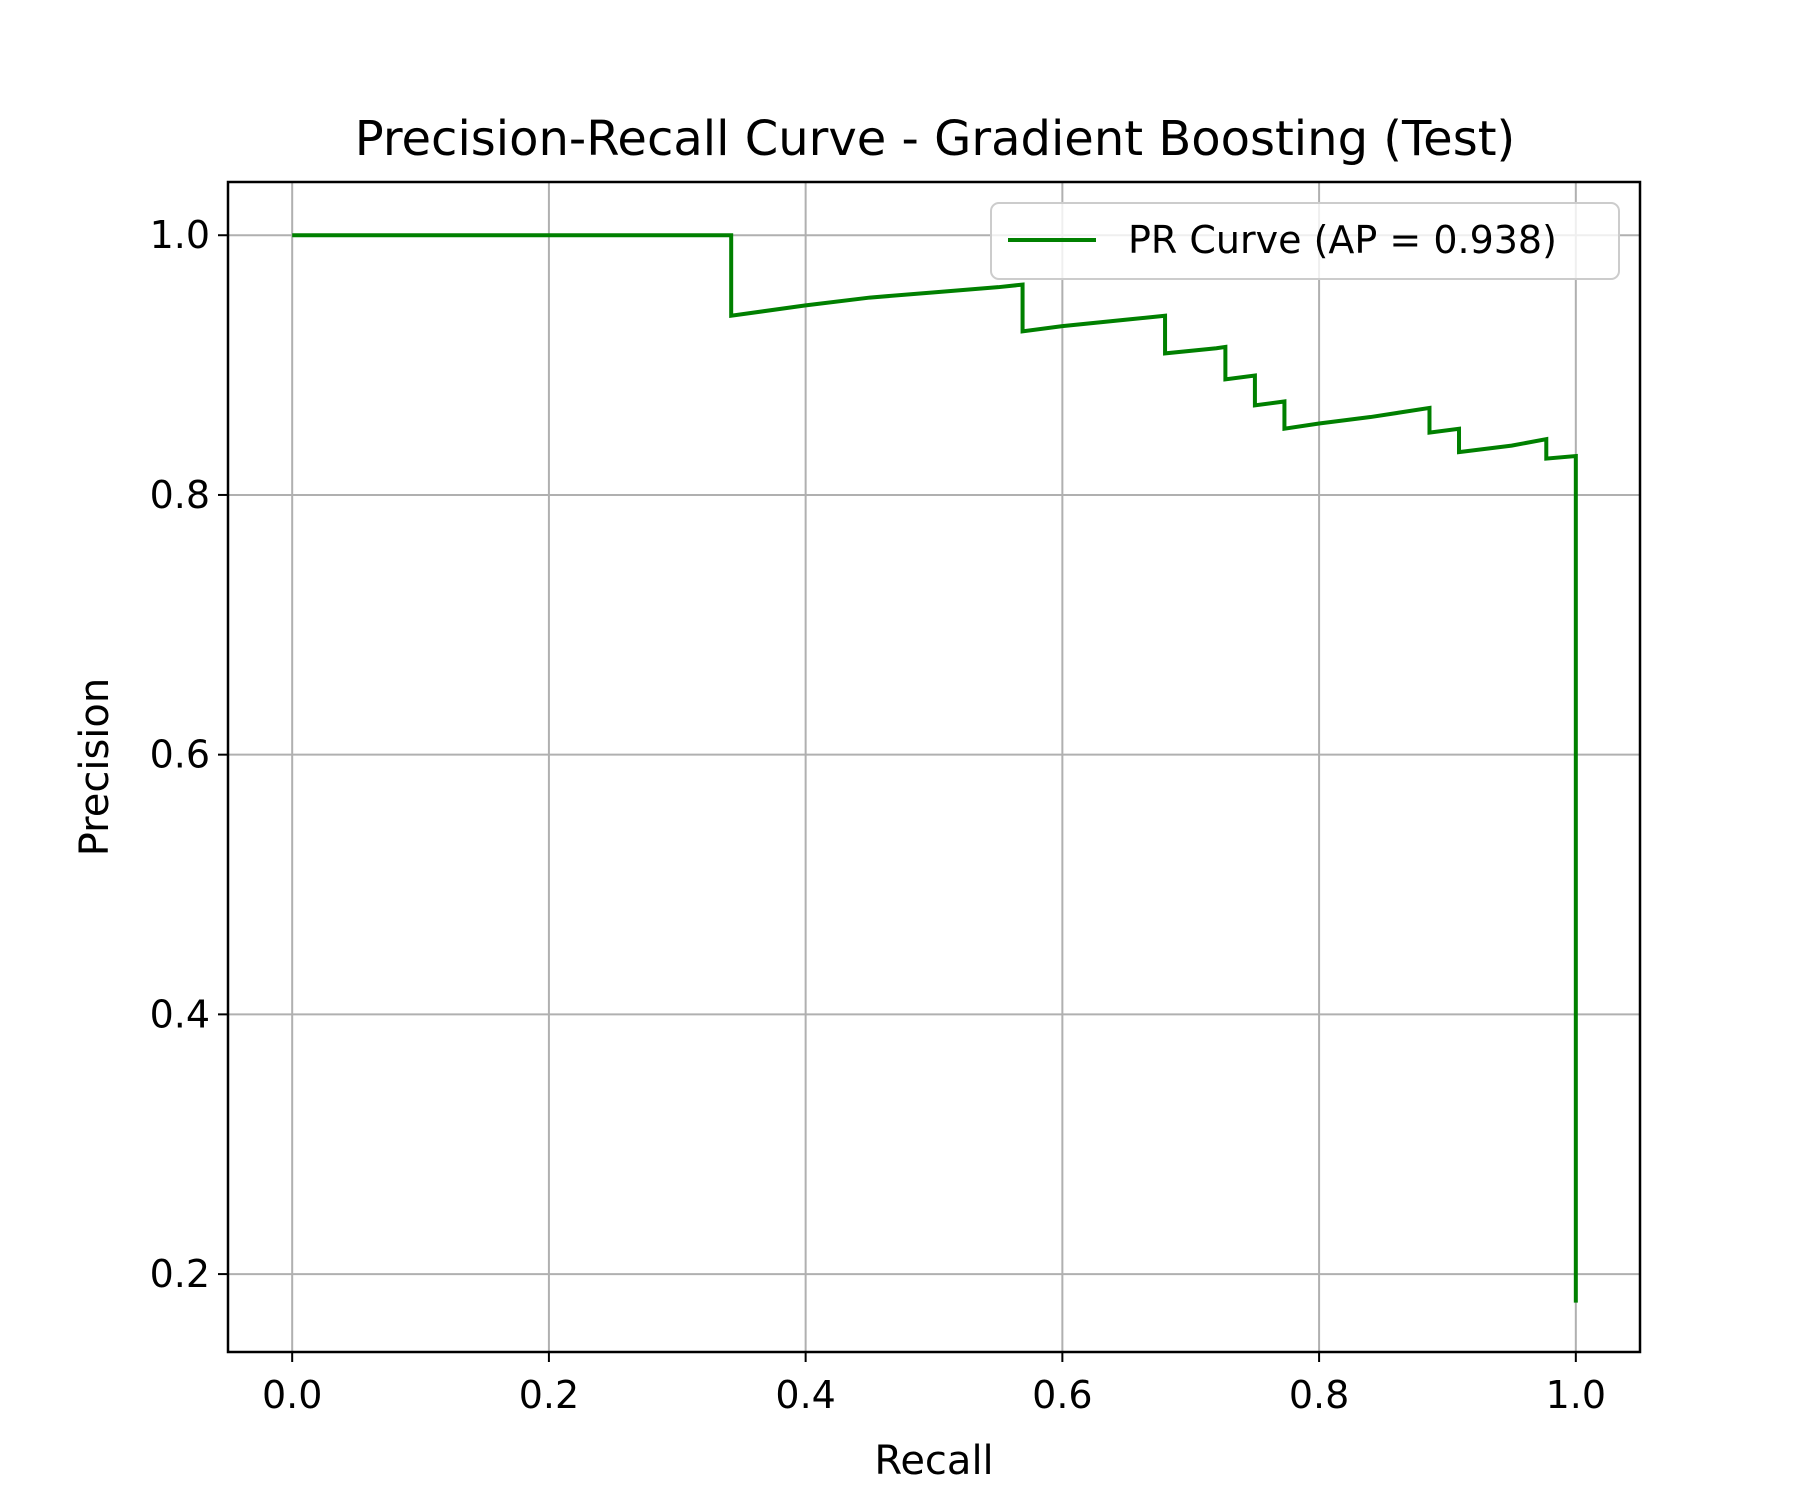 The width and height of the screenshot is (1800, 1500). I want to click on y-tick-label: 1.0, so click(180, 235).